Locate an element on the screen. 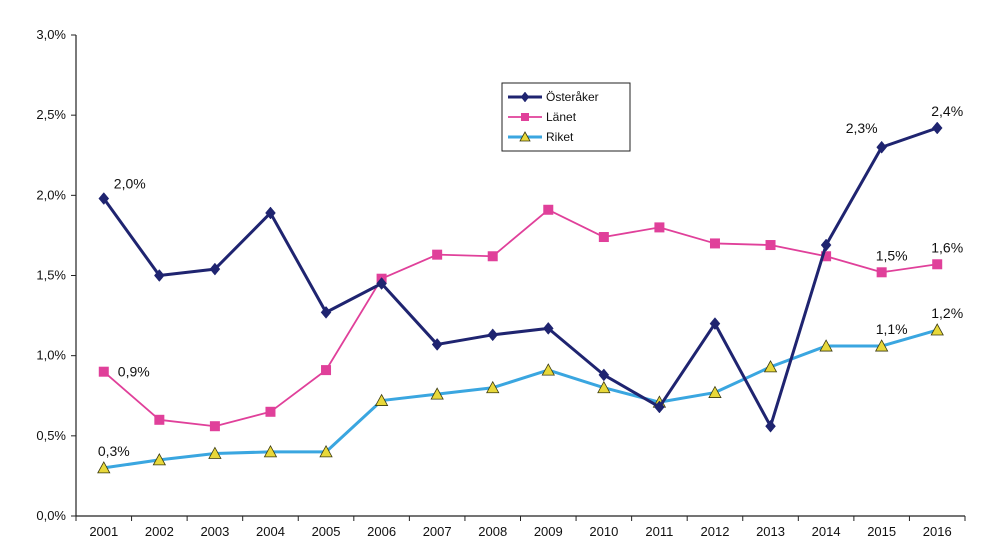 Image resolution: width=981 pixels, height=550 pixels. x-tick-label: 2015 is located at coordinates (881, 531).